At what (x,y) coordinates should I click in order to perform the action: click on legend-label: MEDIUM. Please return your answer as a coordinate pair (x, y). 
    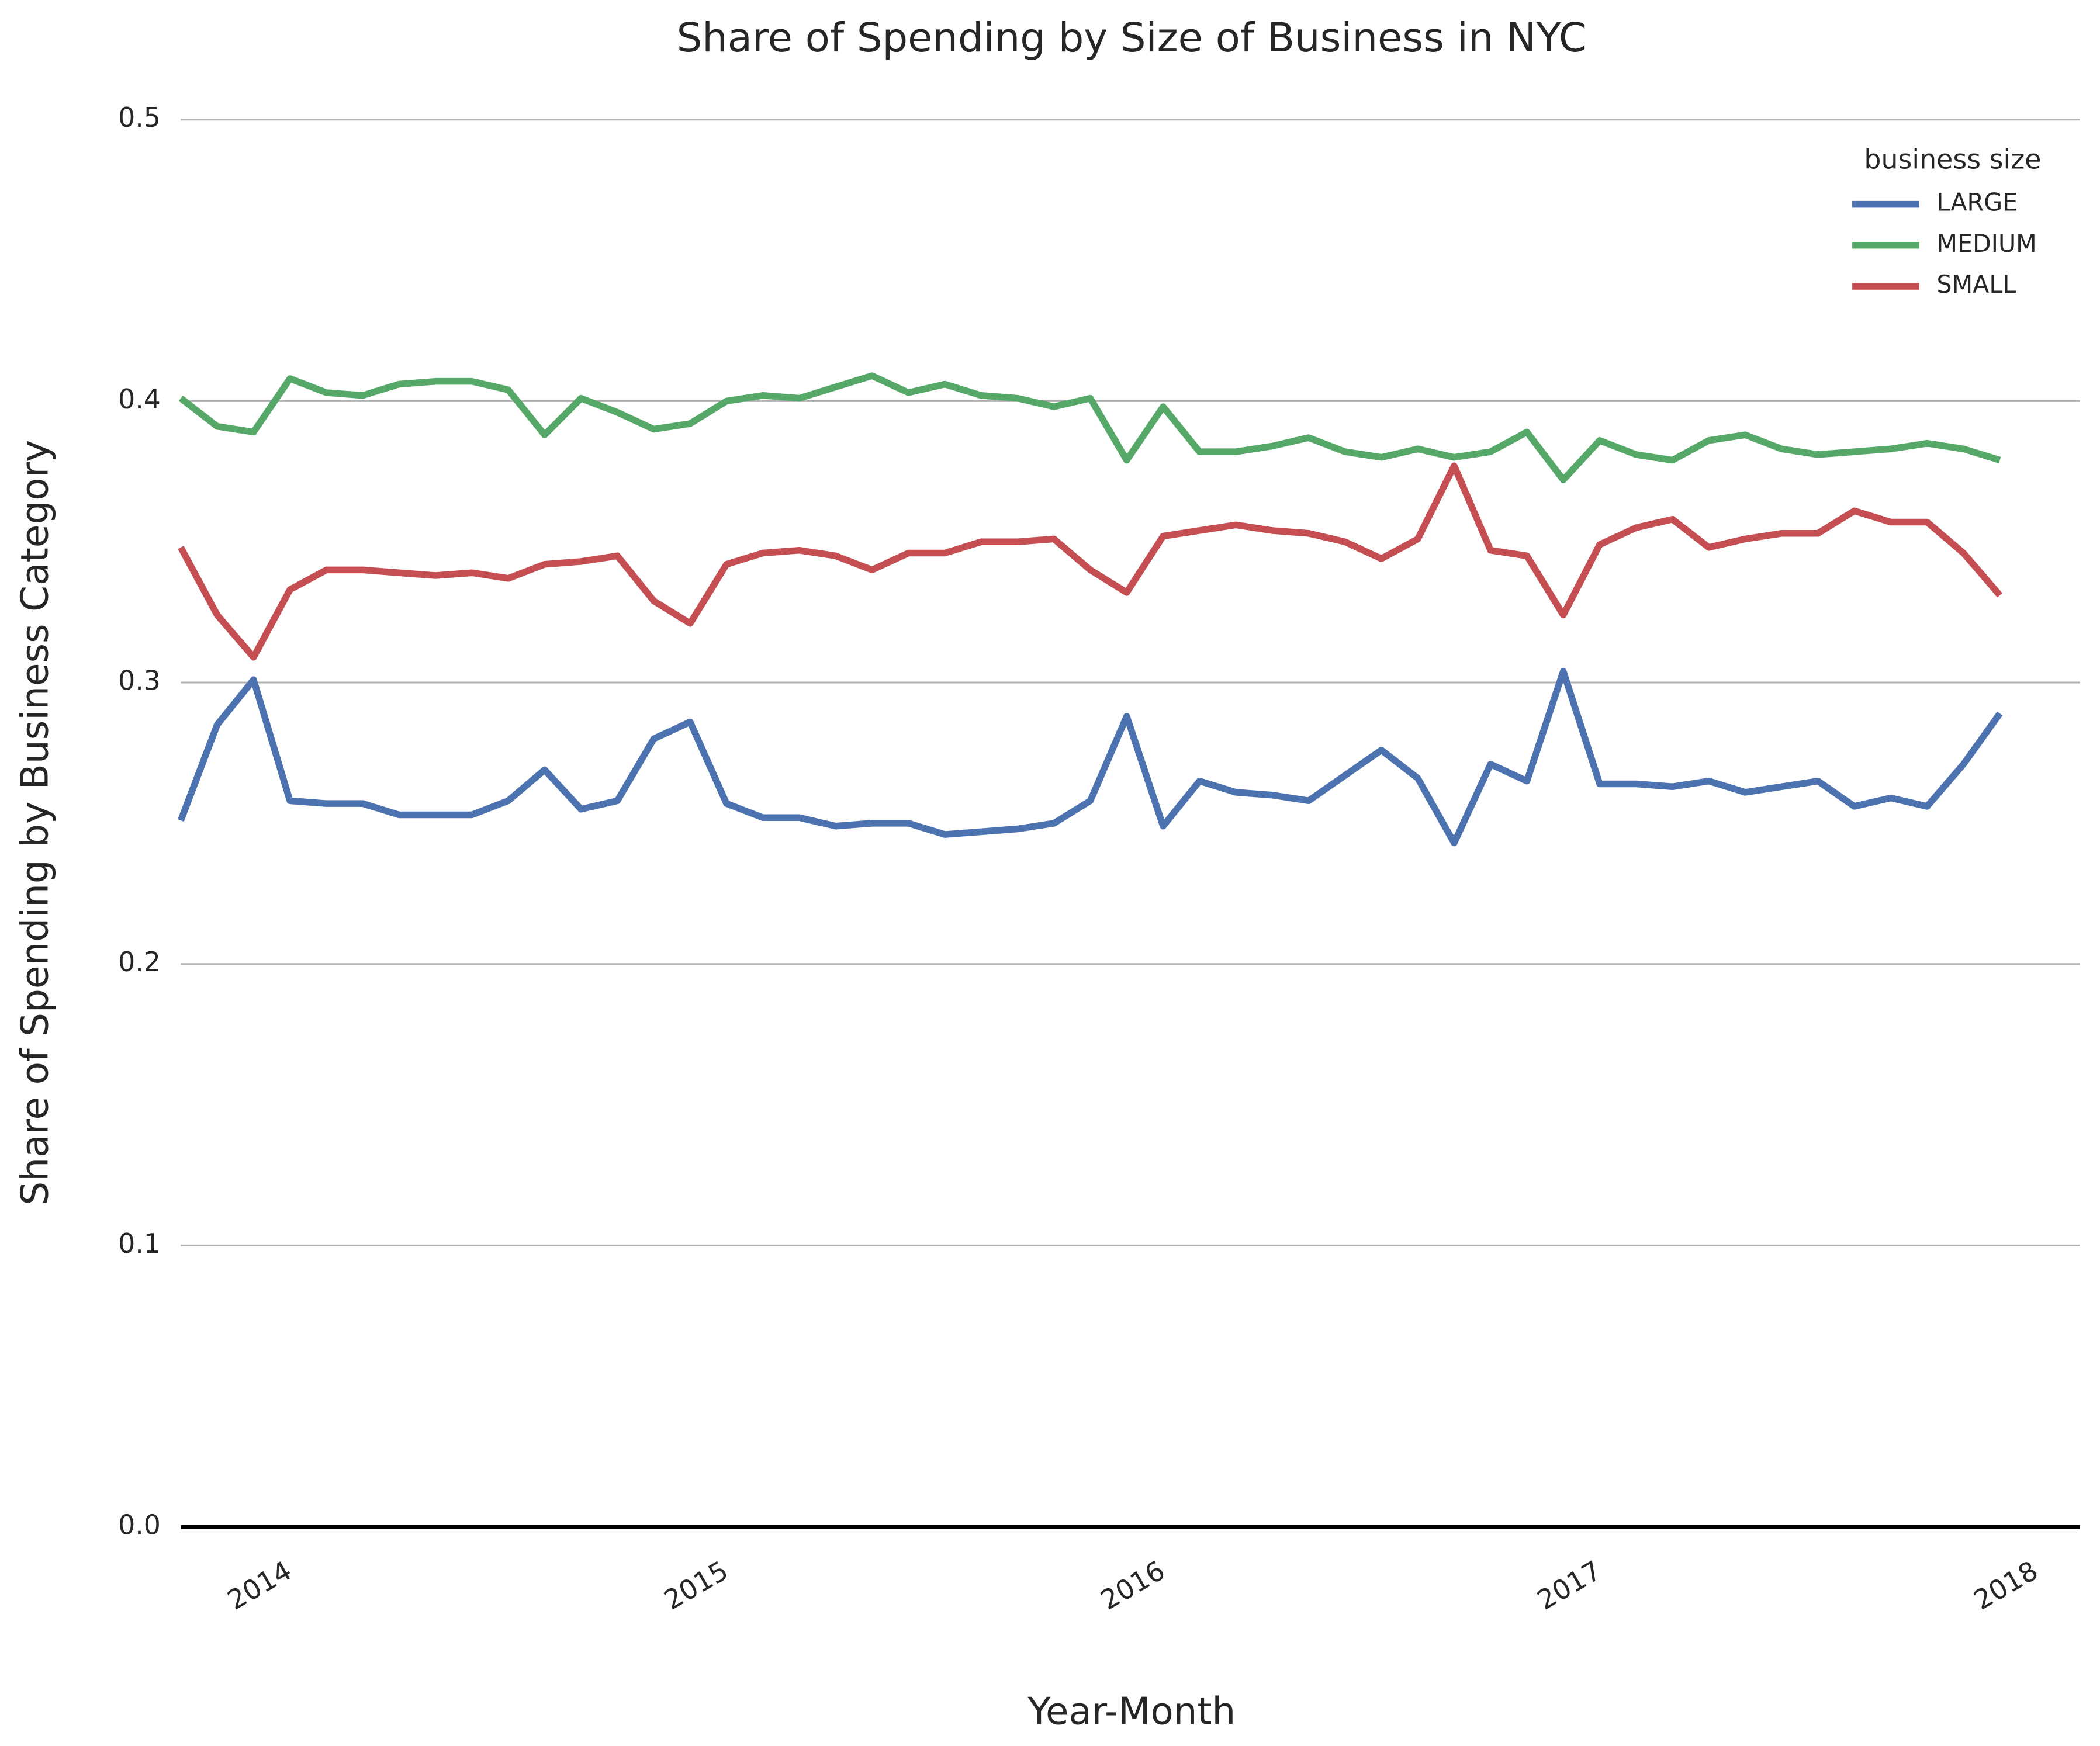
    Looking at the image, I should click on (1986, 244).